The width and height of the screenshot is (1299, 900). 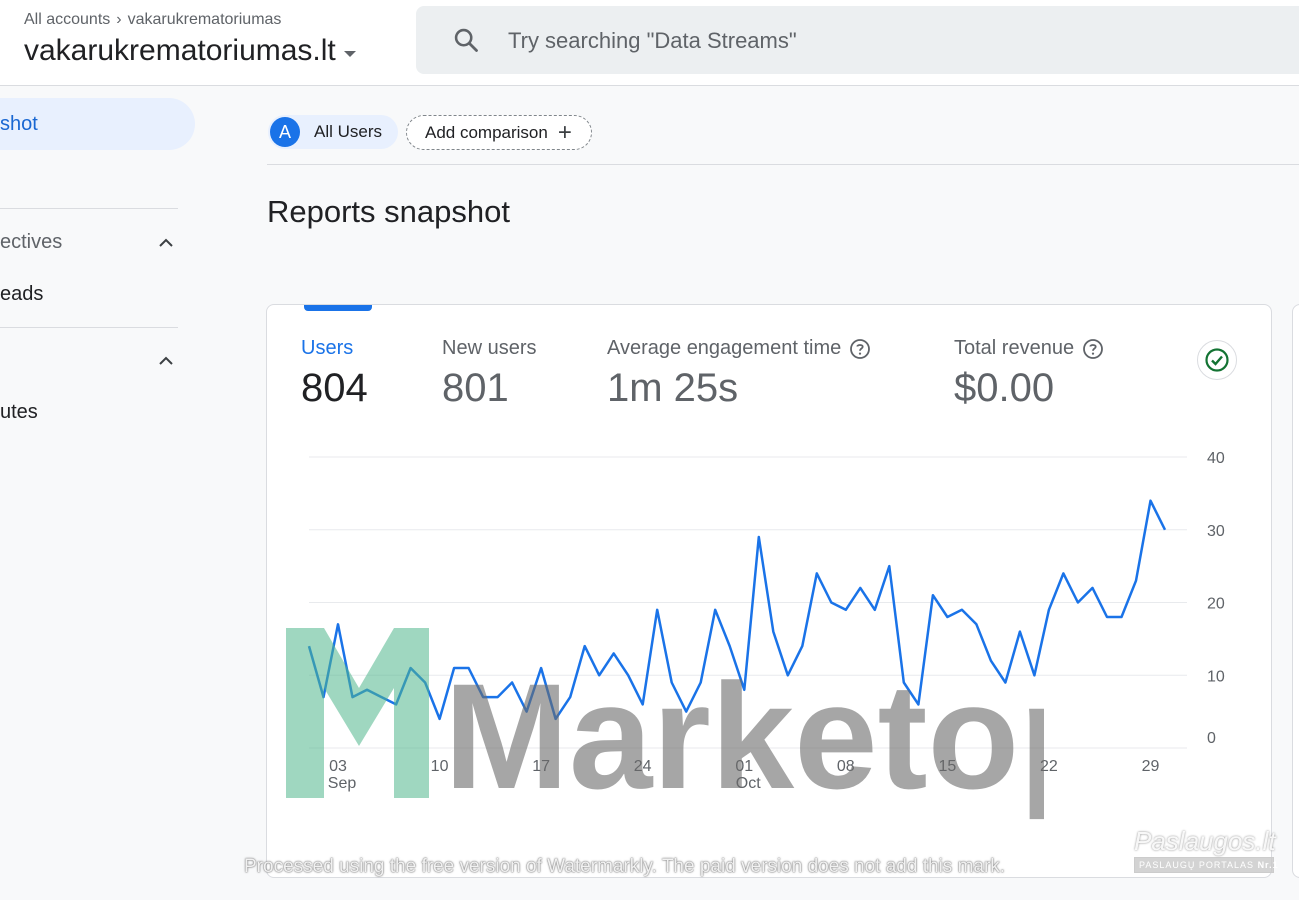 What do you see at coordinates (652, 40) in the screenshot?
I see `search-input: Try searching "Data Streams"` at bounding box center [652, 40].